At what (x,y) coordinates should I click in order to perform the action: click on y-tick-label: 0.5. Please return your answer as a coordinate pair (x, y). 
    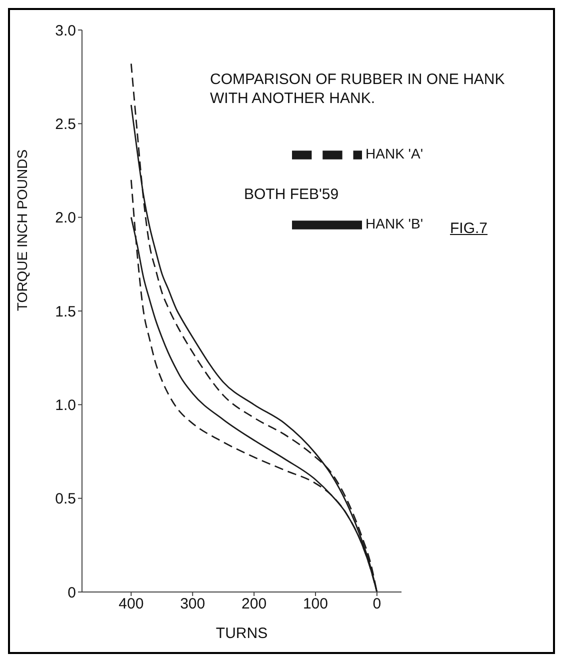
    Looking at the image, I should click on (65, 499).